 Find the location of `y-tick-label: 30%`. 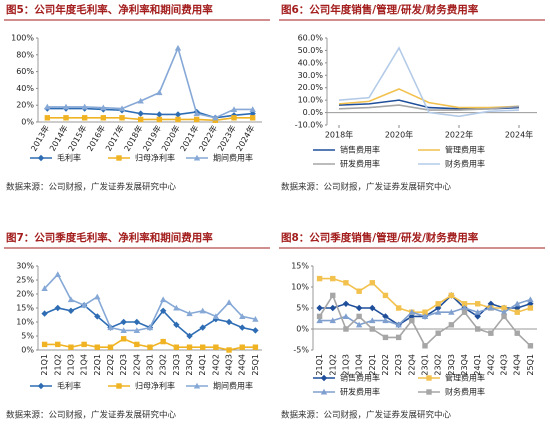

y-tick-label: 30% is located at coordinates (25, 266).